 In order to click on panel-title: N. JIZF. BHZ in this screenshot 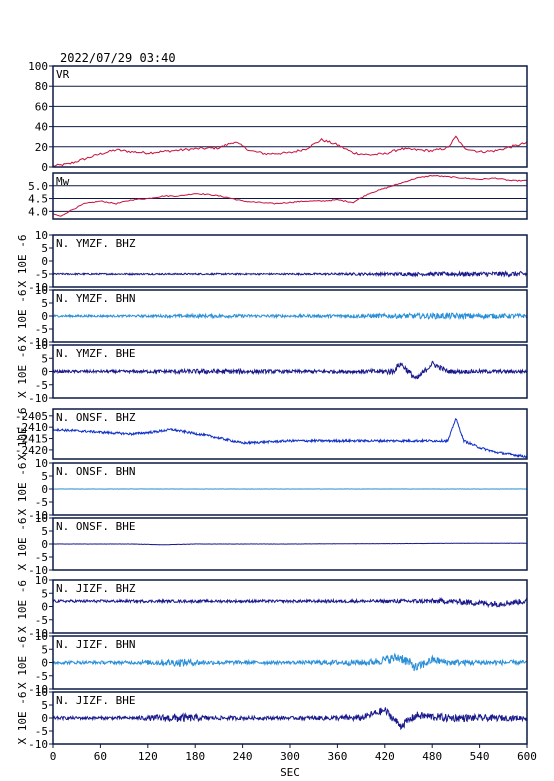, I will do `click(96, 588)`.